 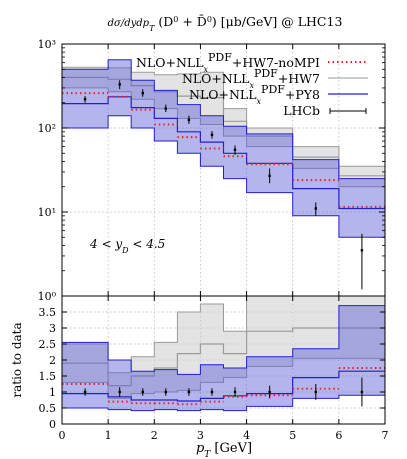 What do you see at coordinates (154, 435) in the screenshot?
I see `ratio-xtick-label-2: 2` at bounding box center [154, 435].